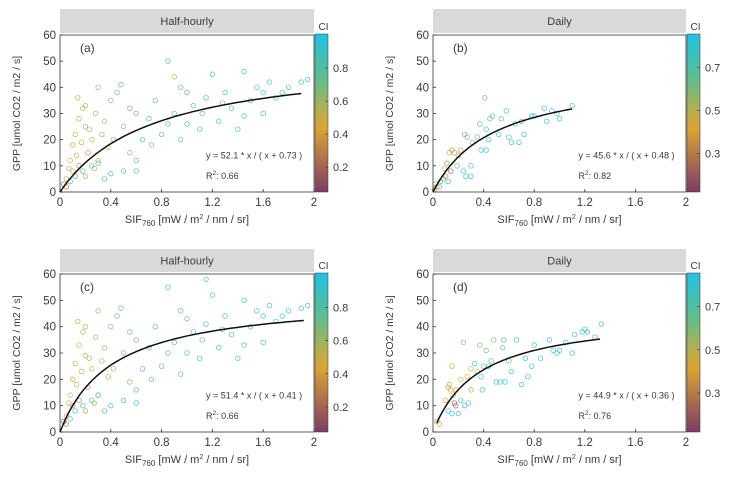  Describe the element at coordinates (340, 308) in the screenshot. I see `colorbar-tick-label: 0.8` at that location.